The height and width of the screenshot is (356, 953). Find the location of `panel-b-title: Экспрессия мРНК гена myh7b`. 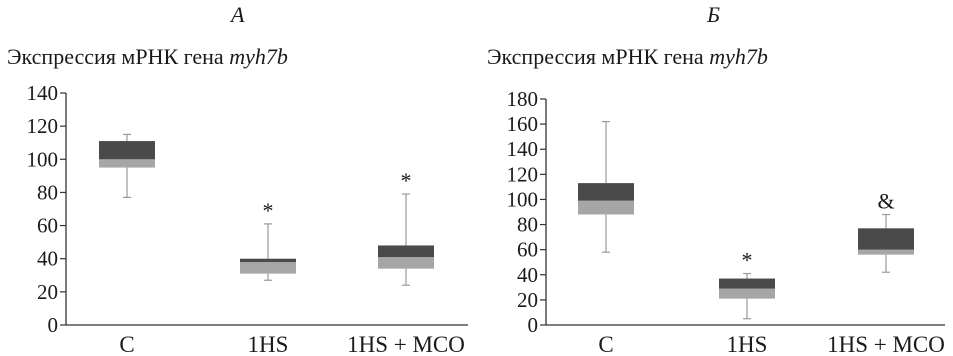

panel-b-title: Экспрессия мРНК гена myh7b is located at coordinates (627, 56).